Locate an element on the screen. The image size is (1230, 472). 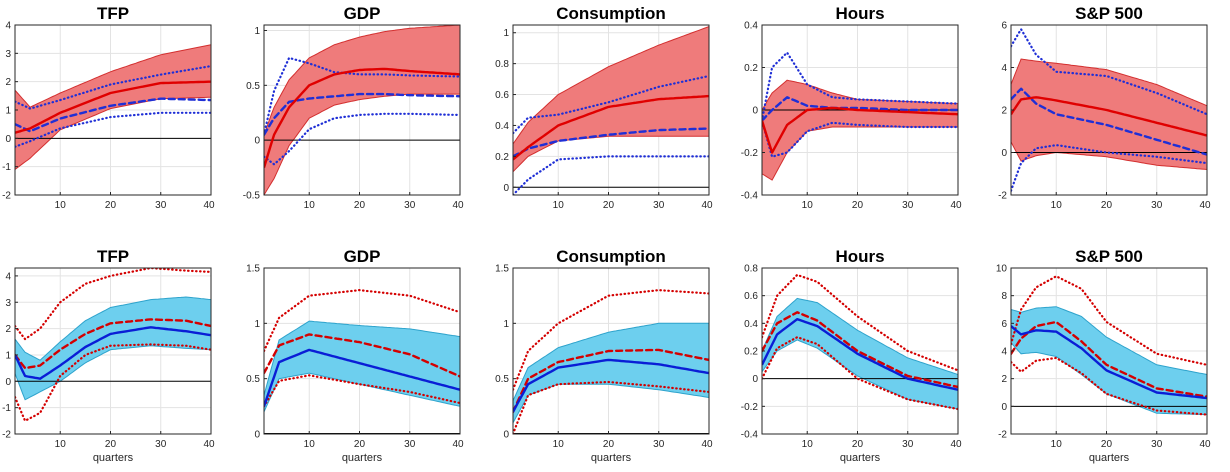
y-tick-label: 10 is located at coordinates (1002, 269).